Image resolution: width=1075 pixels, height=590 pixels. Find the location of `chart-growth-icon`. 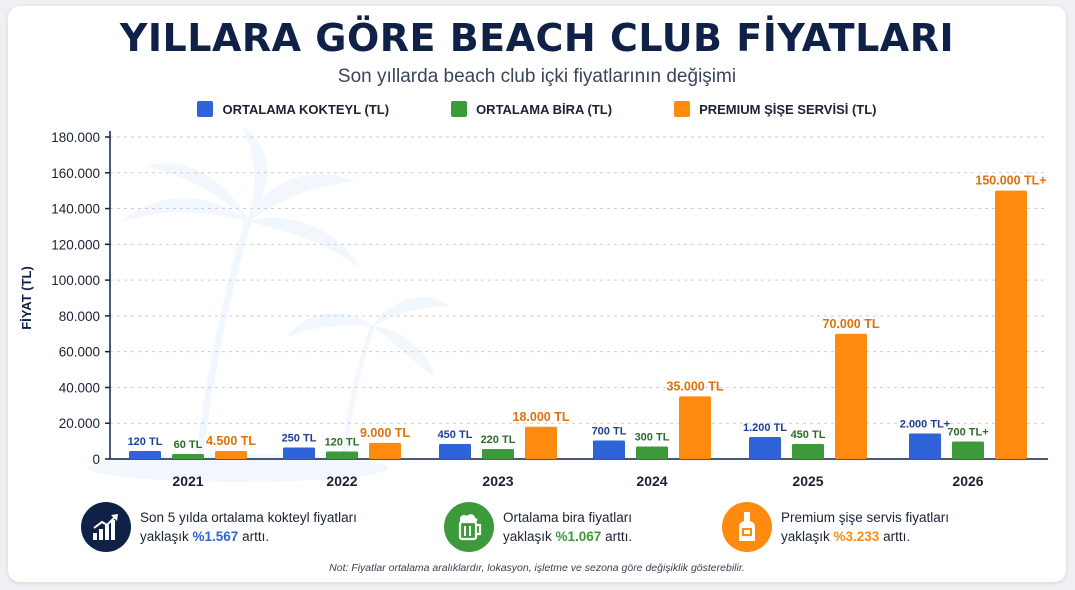

chart-growth-icon is located at coordinates (105, 527).